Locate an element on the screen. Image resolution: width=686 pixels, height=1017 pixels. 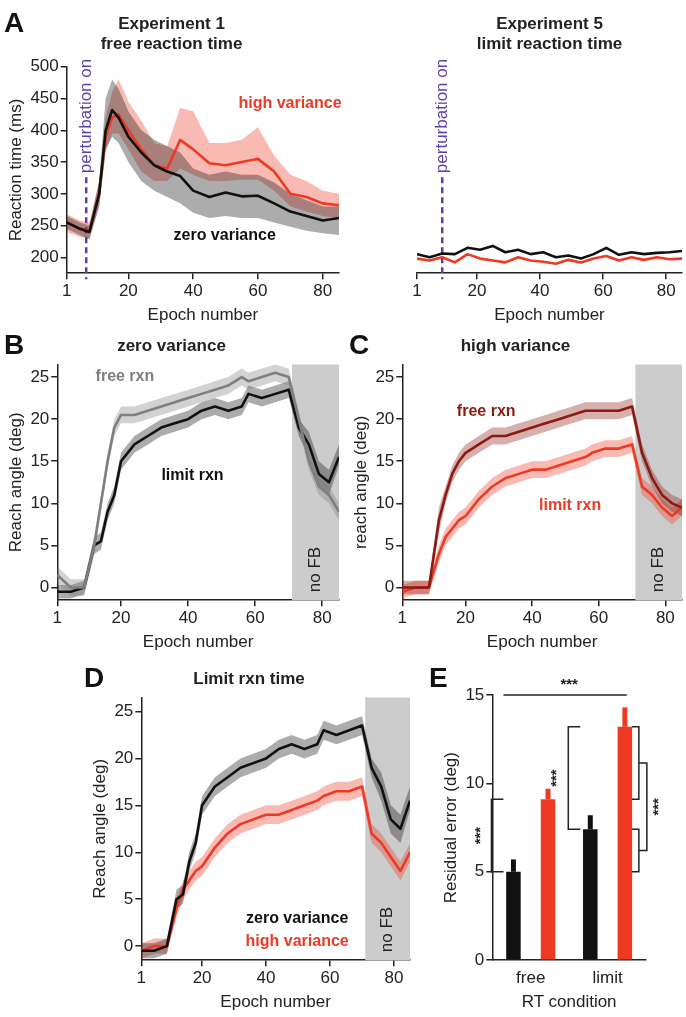
x-tick-label: limit is located at coordinates (607, 978).